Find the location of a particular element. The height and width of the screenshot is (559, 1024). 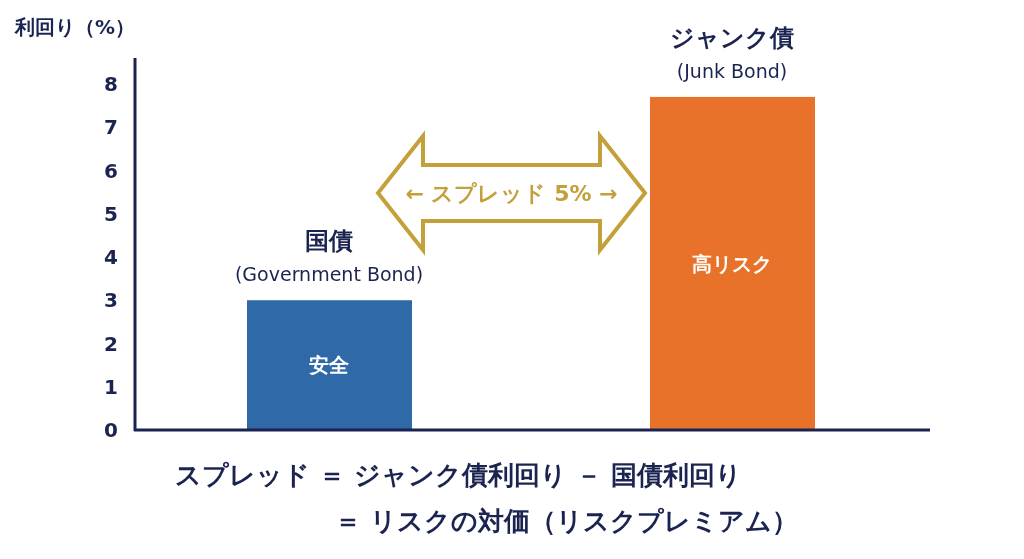

data-label: 高リスク is located at coordinates (732, 263).